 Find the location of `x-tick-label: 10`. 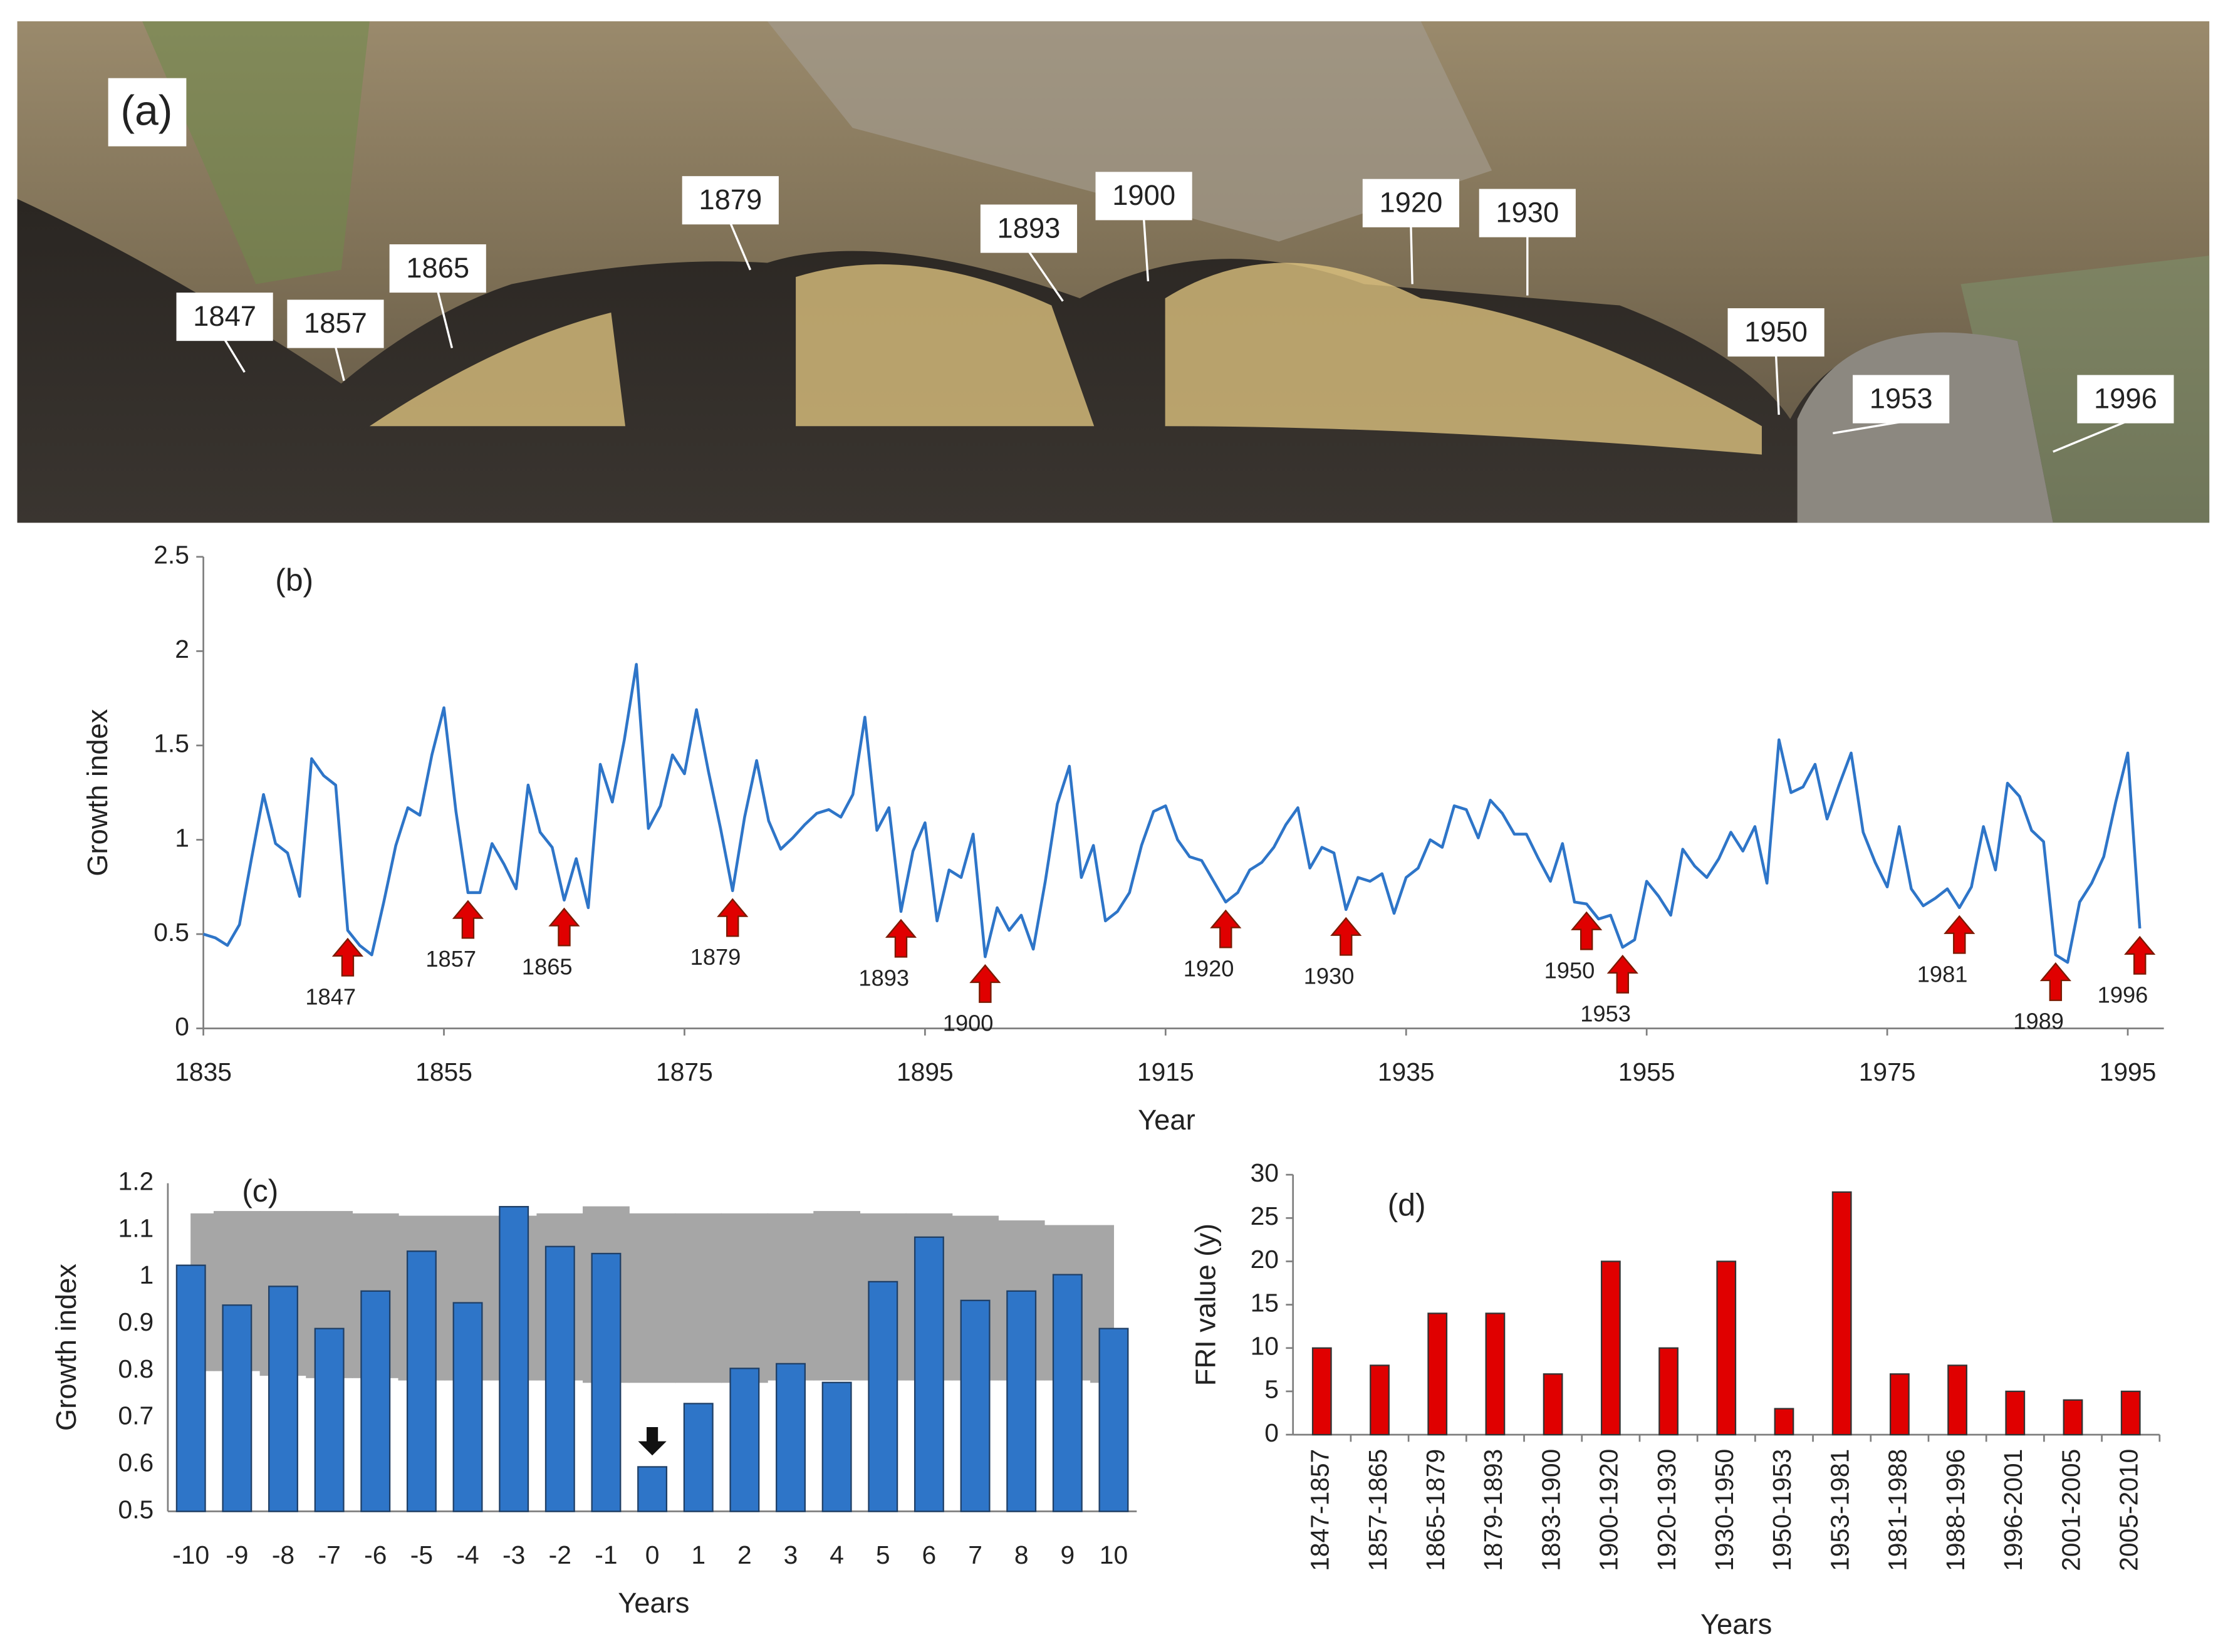

x-tick-label: 10 is located at coordinates (1114, 1554).